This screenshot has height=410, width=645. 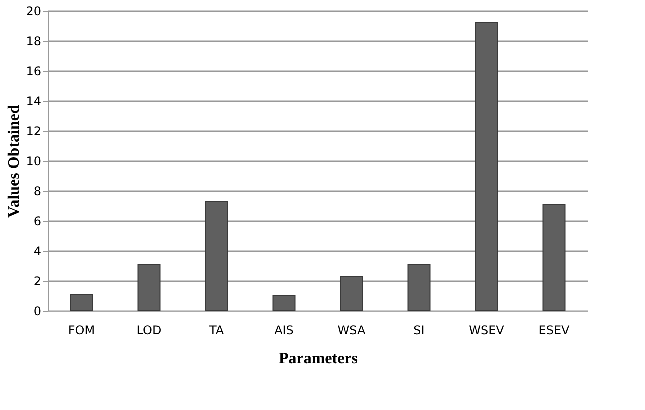 What do you see at coordinates (284, 331) in the screenshot?
I see `x-tick-label: AIS` at bounding box center [284, 331].